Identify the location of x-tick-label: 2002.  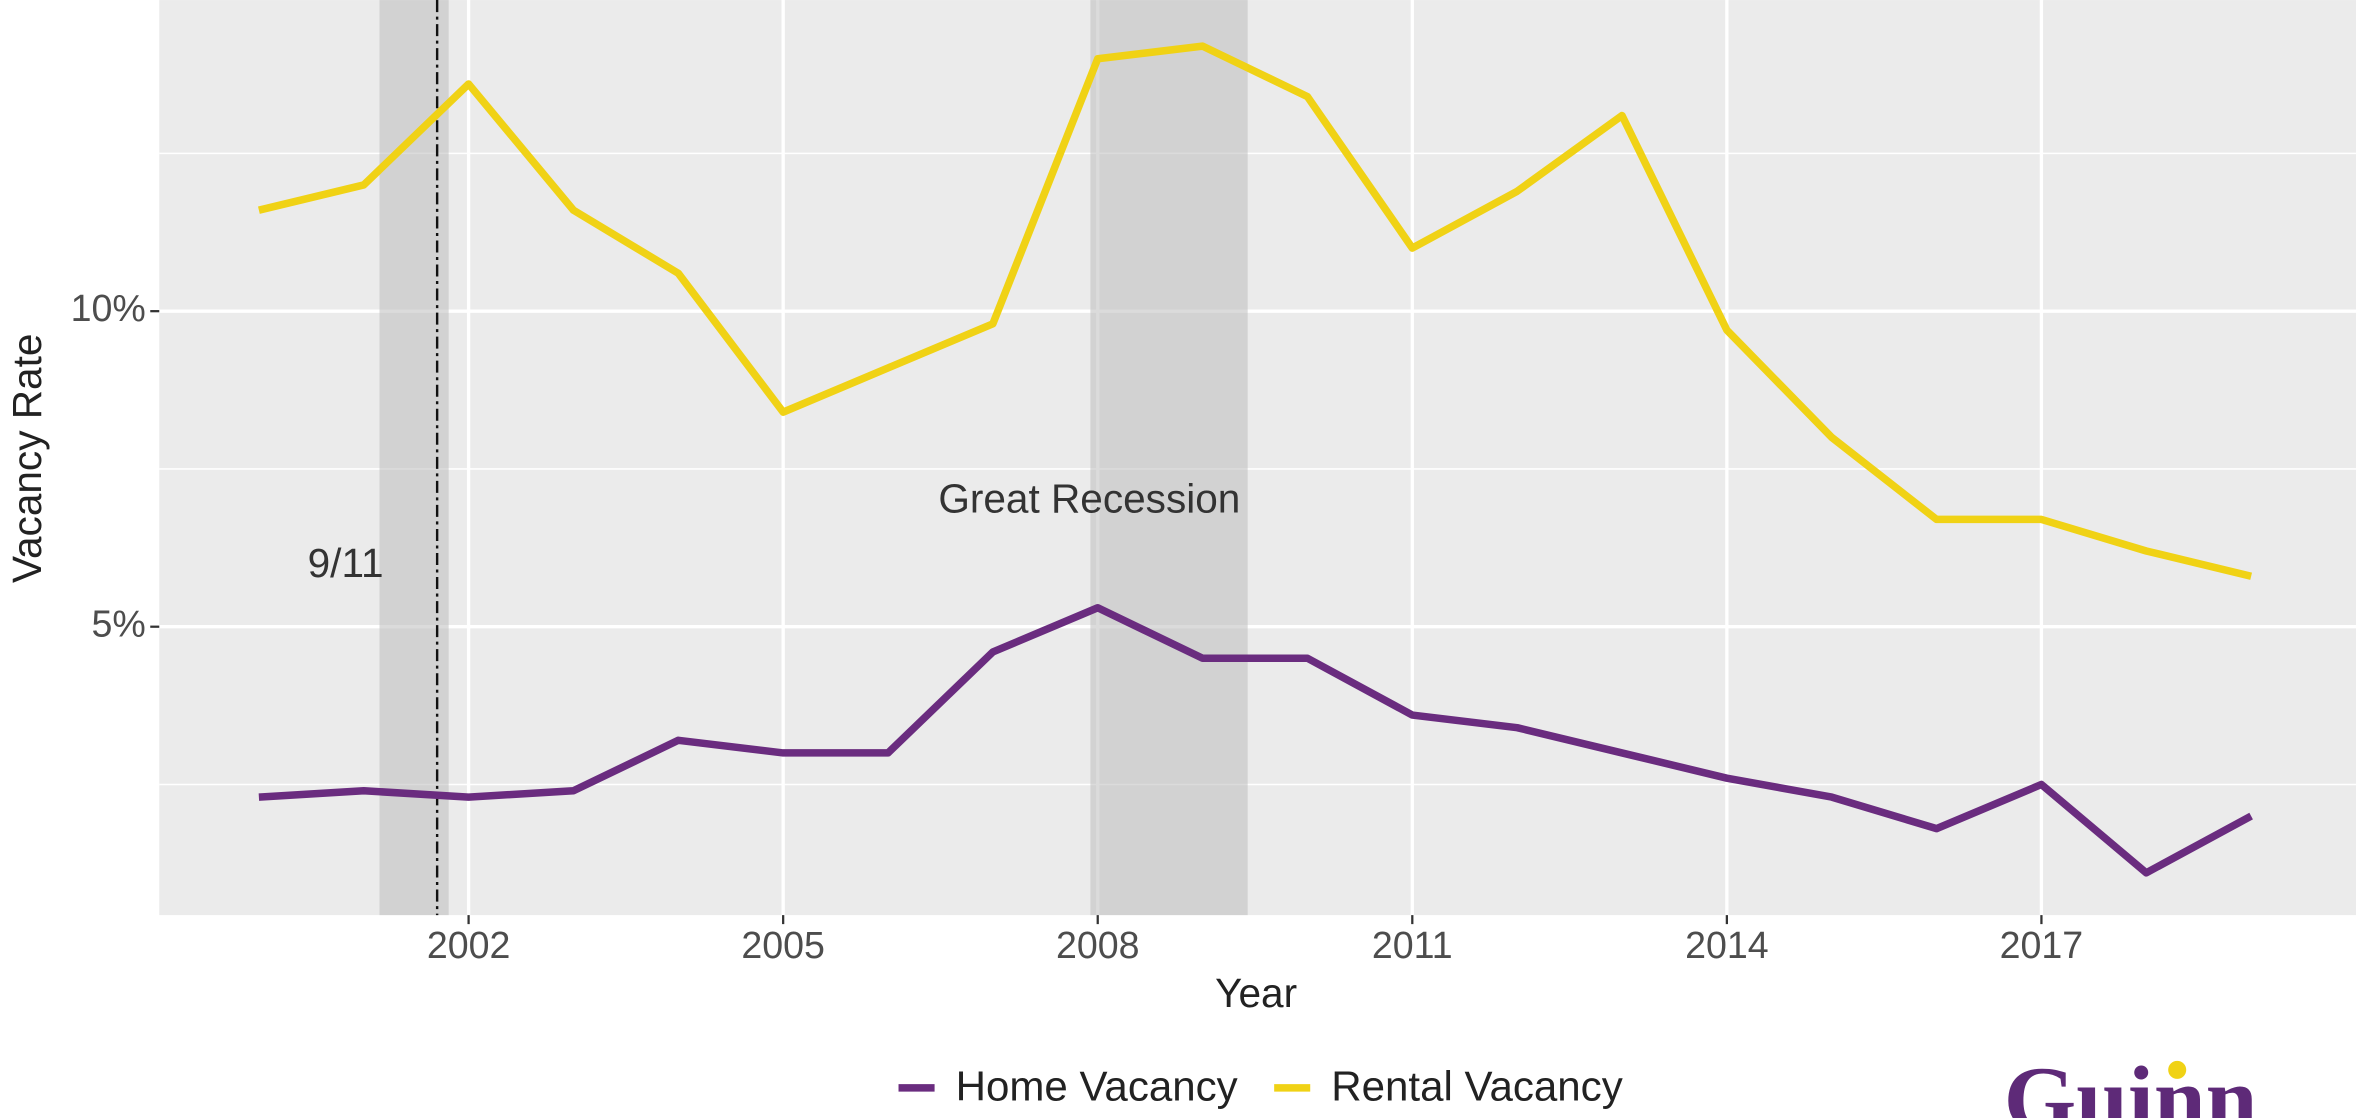
(469, 945).